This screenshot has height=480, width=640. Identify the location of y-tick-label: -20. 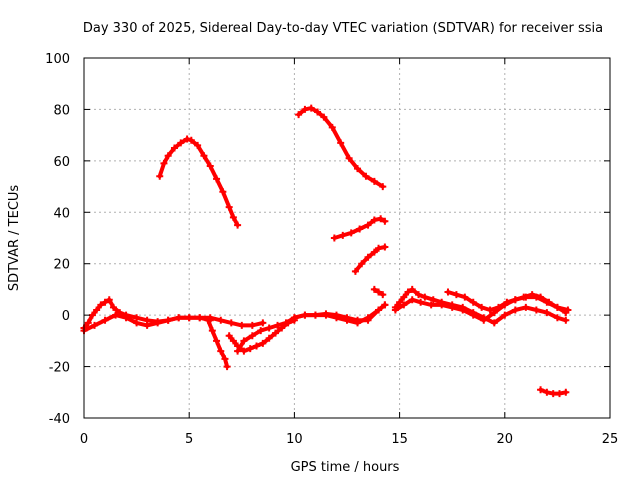
(59, 368).